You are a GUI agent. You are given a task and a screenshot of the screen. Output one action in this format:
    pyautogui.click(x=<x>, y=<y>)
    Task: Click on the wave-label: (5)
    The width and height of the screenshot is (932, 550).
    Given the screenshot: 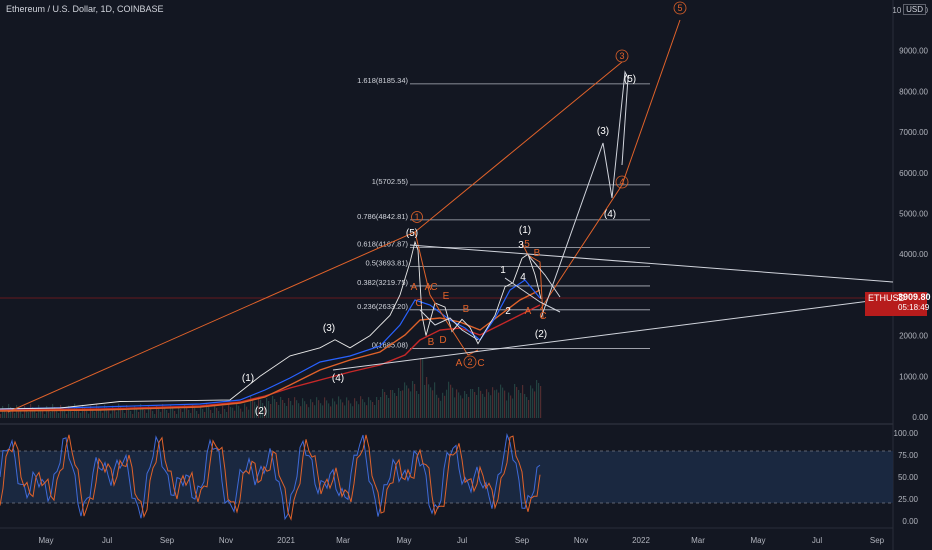 What is the action you would take?
    pyautogui.click(x=630, y=79)
    